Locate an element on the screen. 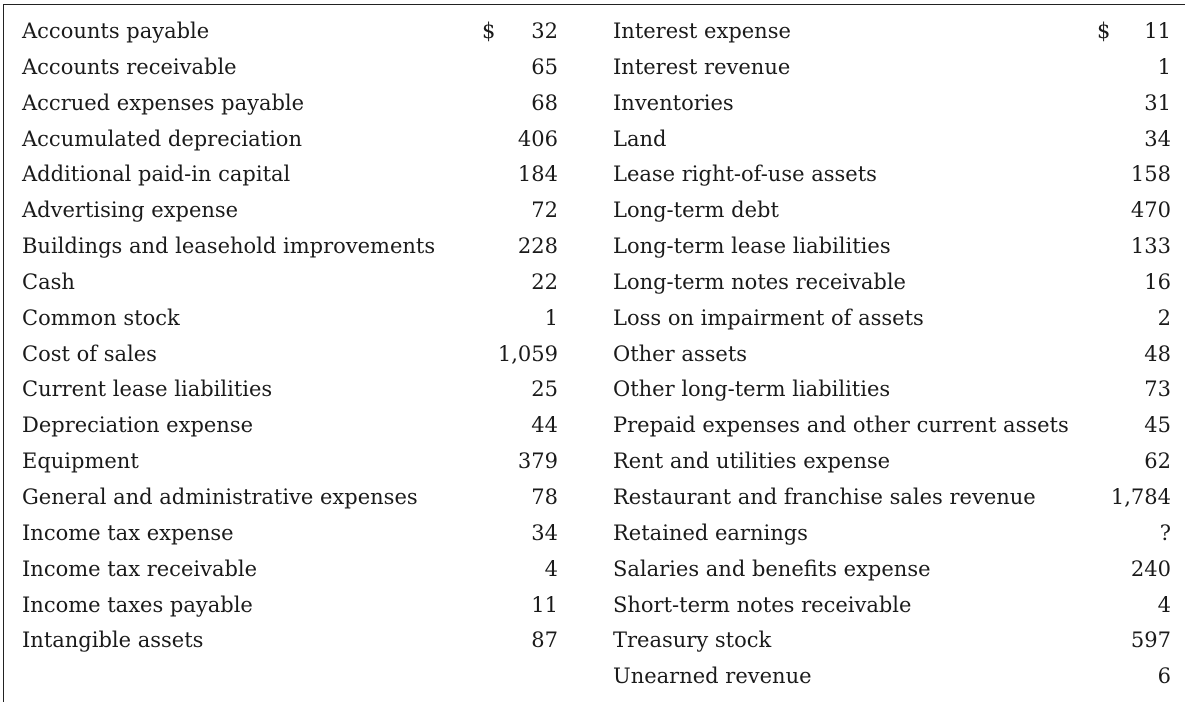  account-amount: 1,059 is located at coordinates (527, 353).